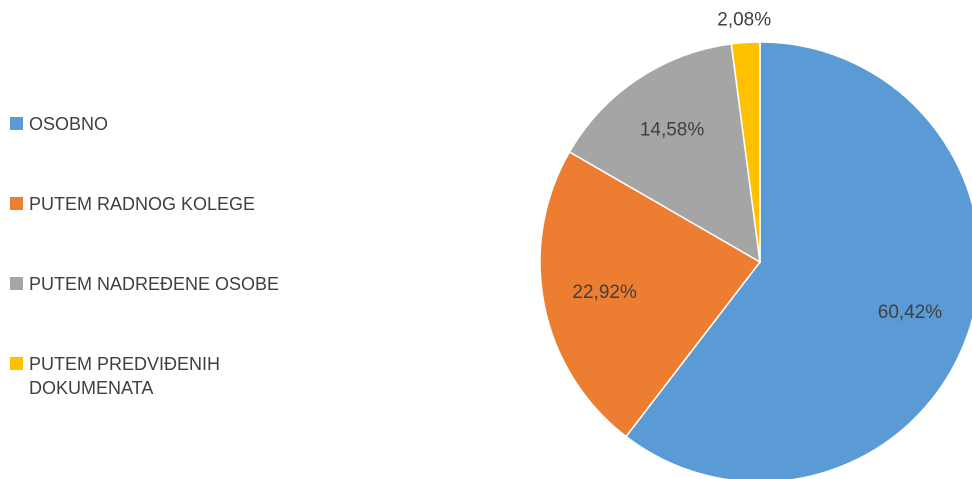  I want to click on data-label: 22,92%, so click(604, 292).